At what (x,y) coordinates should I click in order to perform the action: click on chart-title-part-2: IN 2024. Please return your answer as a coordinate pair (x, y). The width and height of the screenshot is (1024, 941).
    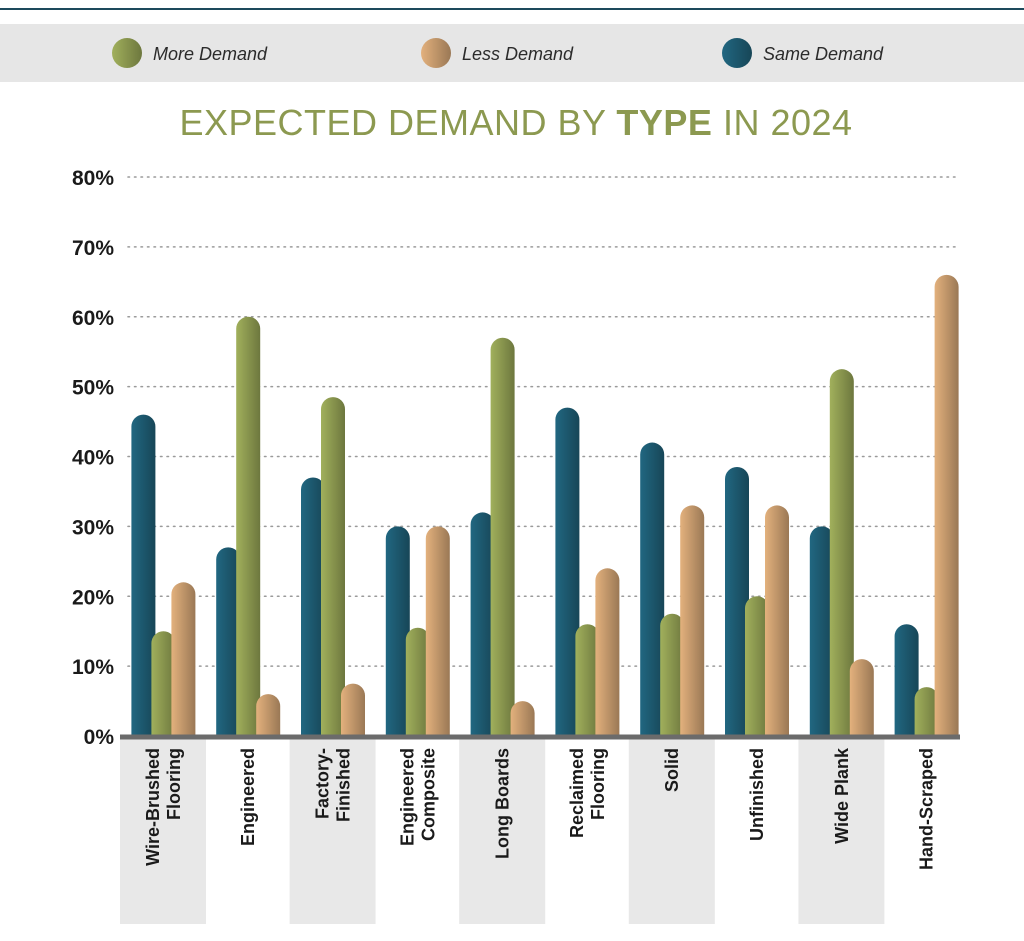
    Looking at the image, I should click on (782, 122).